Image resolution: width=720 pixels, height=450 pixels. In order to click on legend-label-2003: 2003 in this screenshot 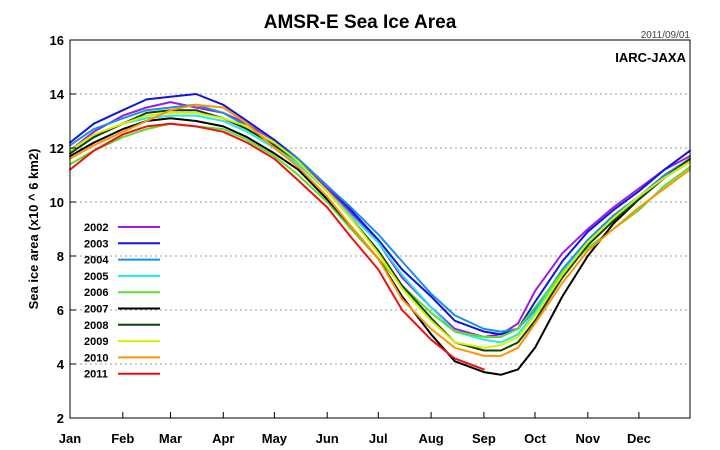, I will do `click(96, 244)`.